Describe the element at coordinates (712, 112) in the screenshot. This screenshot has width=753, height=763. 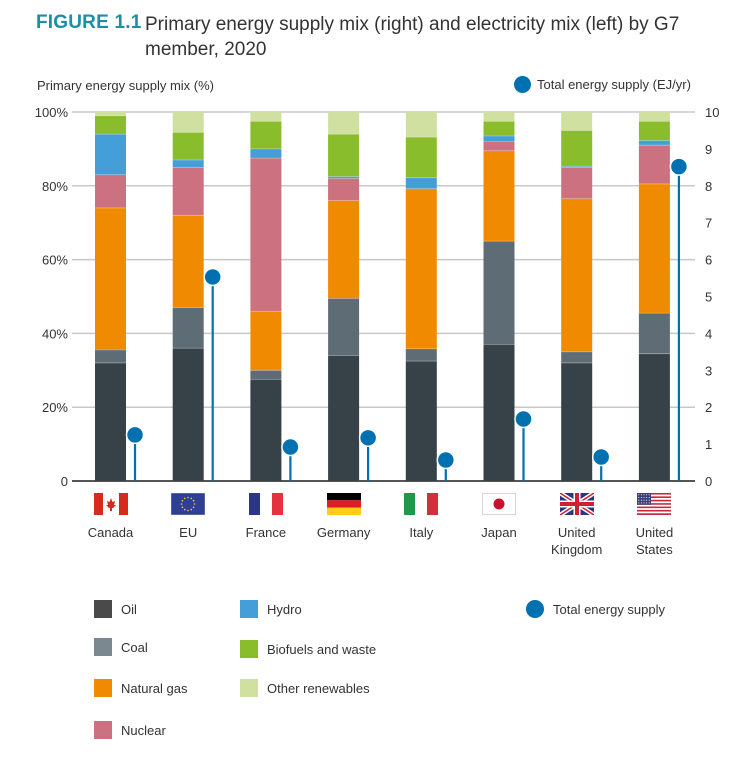
I see `y2-tick-label: 10` at that location.